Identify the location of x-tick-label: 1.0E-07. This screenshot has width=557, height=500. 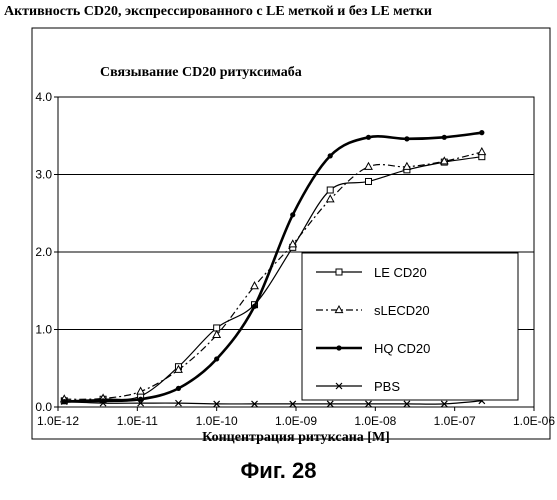
(455, 421).